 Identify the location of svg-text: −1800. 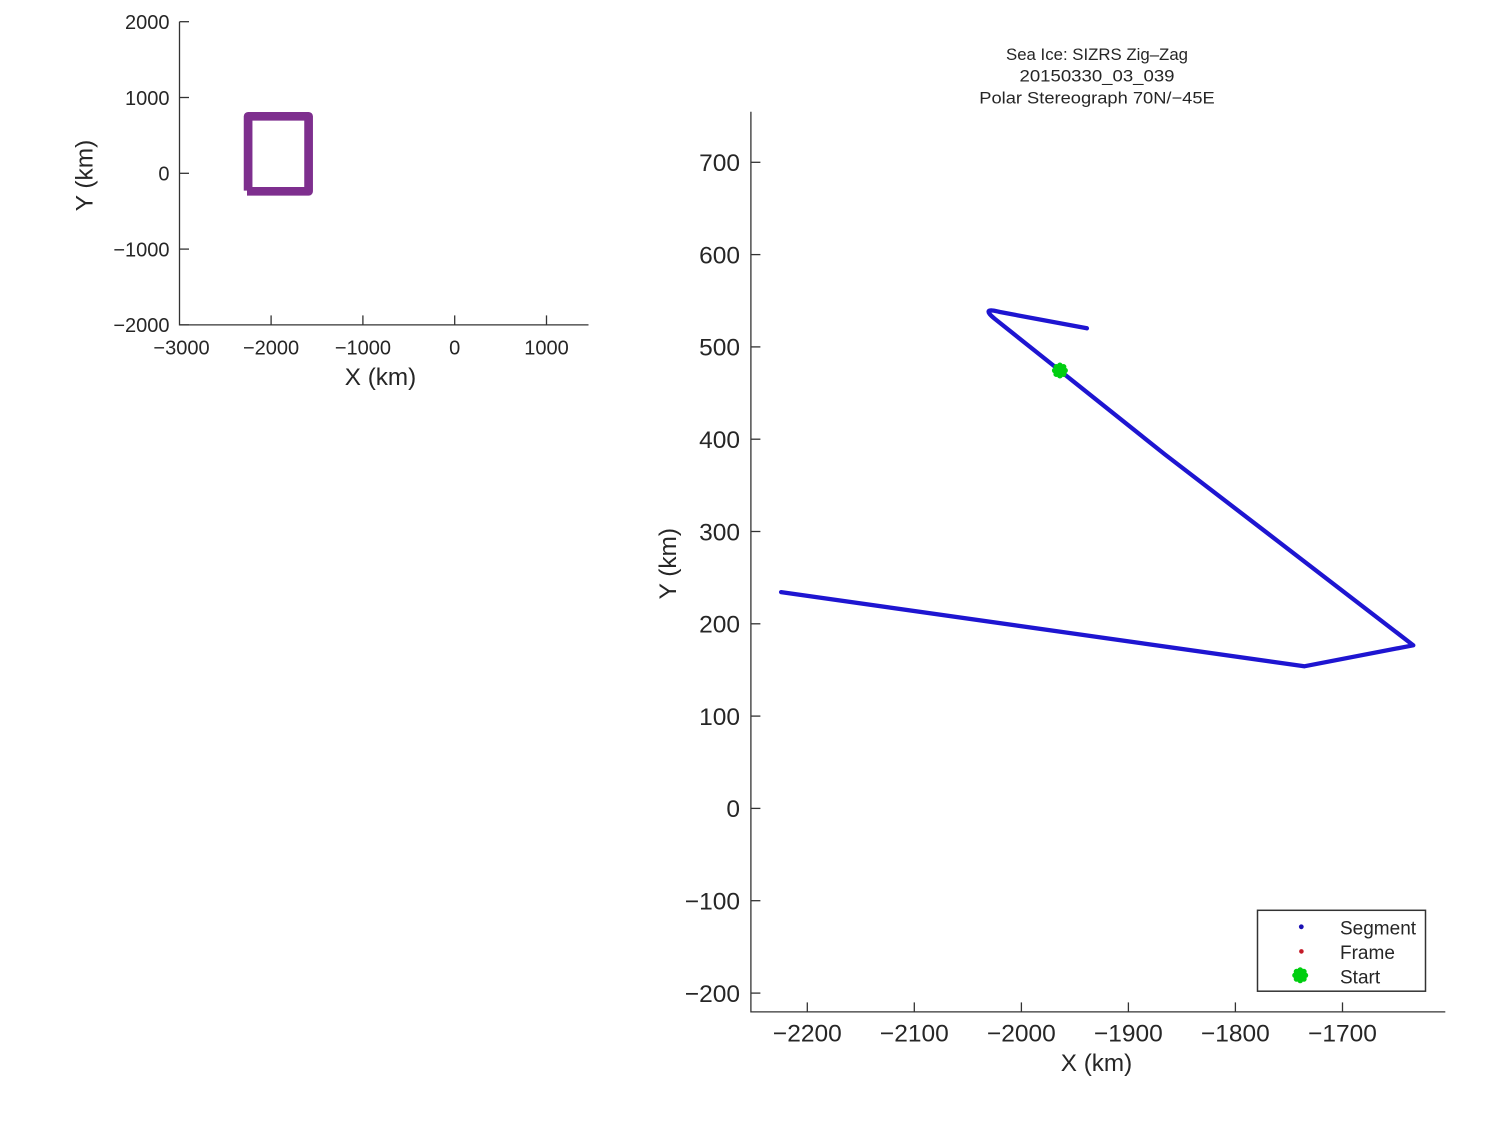
(1235, 1034).